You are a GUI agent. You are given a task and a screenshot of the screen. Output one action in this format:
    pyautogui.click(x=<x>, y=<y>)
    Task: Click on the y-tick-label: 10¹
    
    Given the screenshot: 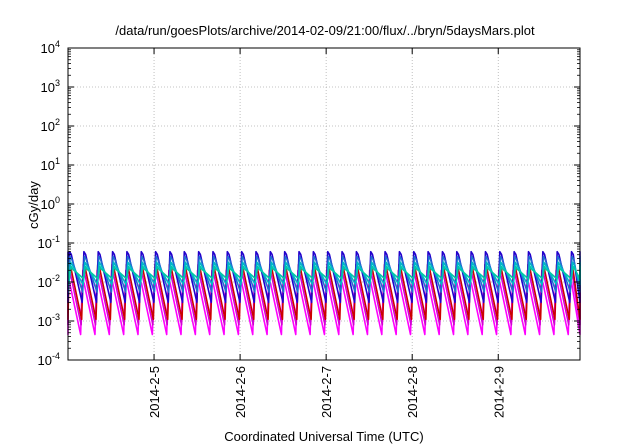 What is the action you would take?
    pyautogui.click(x=50, y=164)
    